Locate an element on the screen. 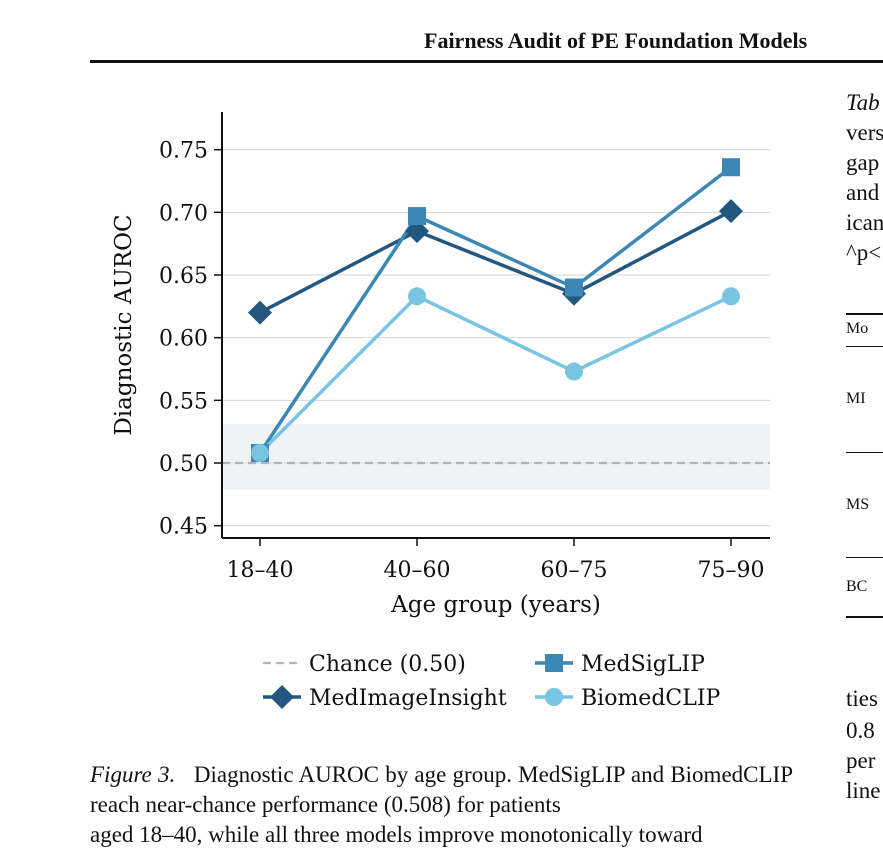 This screenshot has width=883, height=850. legend-entry: Chance (0.50) is located at coordinates (364, 664).